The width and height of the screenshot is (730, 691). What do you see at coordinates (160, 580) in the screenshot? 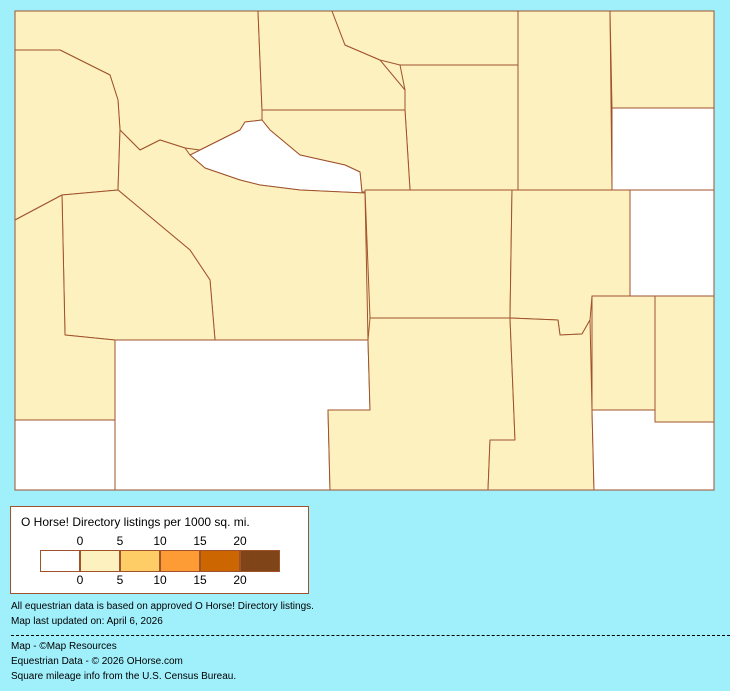
I see `legend-bottom-tick: 10` at bounding box center [160, 580].